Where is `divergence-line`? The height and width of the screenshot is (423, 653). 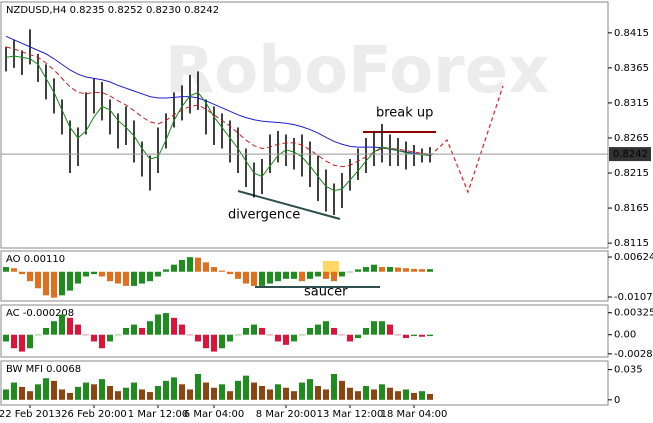 divergence-line is located at coordinates (289, 205).